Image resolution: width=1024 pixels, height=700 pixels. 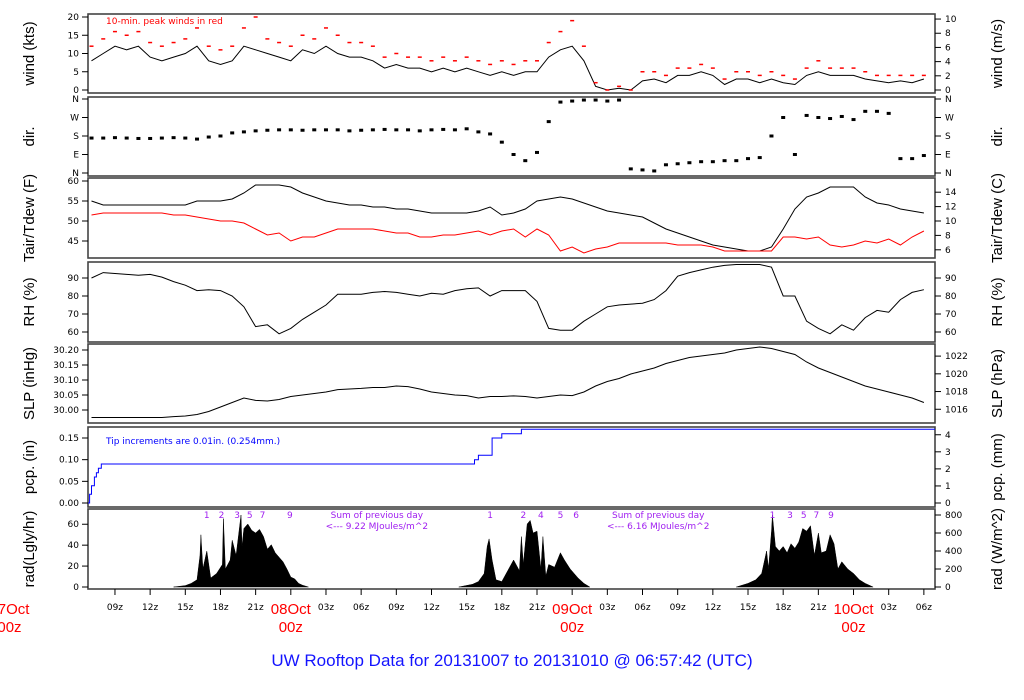 I want to click on wind-speed-line, so click(x=508, y=68).